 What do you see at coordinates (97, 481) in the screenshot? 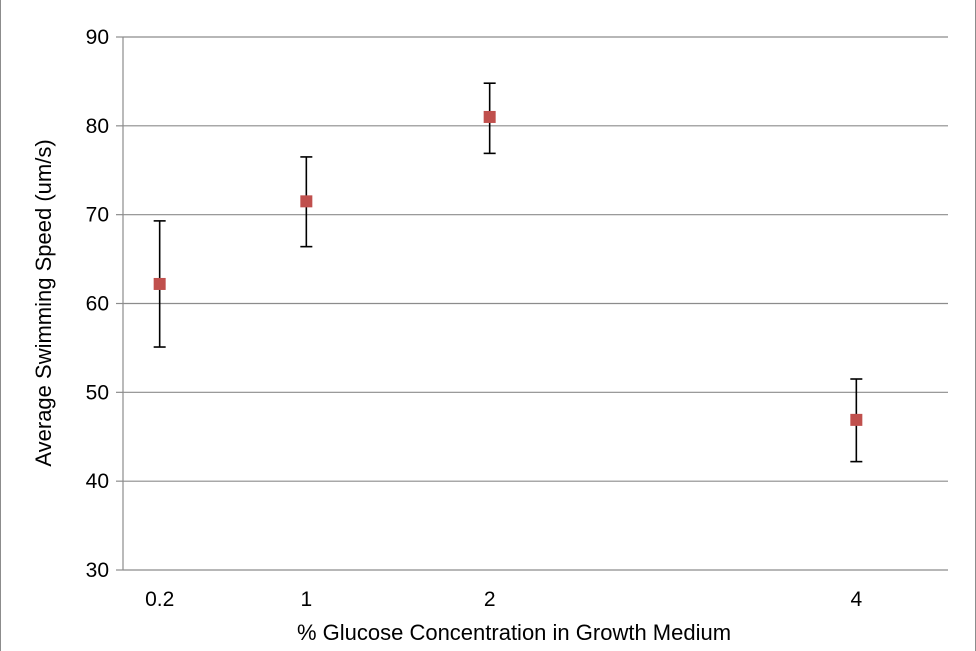
I see `y-tick-label: 40` at bounding box center [97, 481].